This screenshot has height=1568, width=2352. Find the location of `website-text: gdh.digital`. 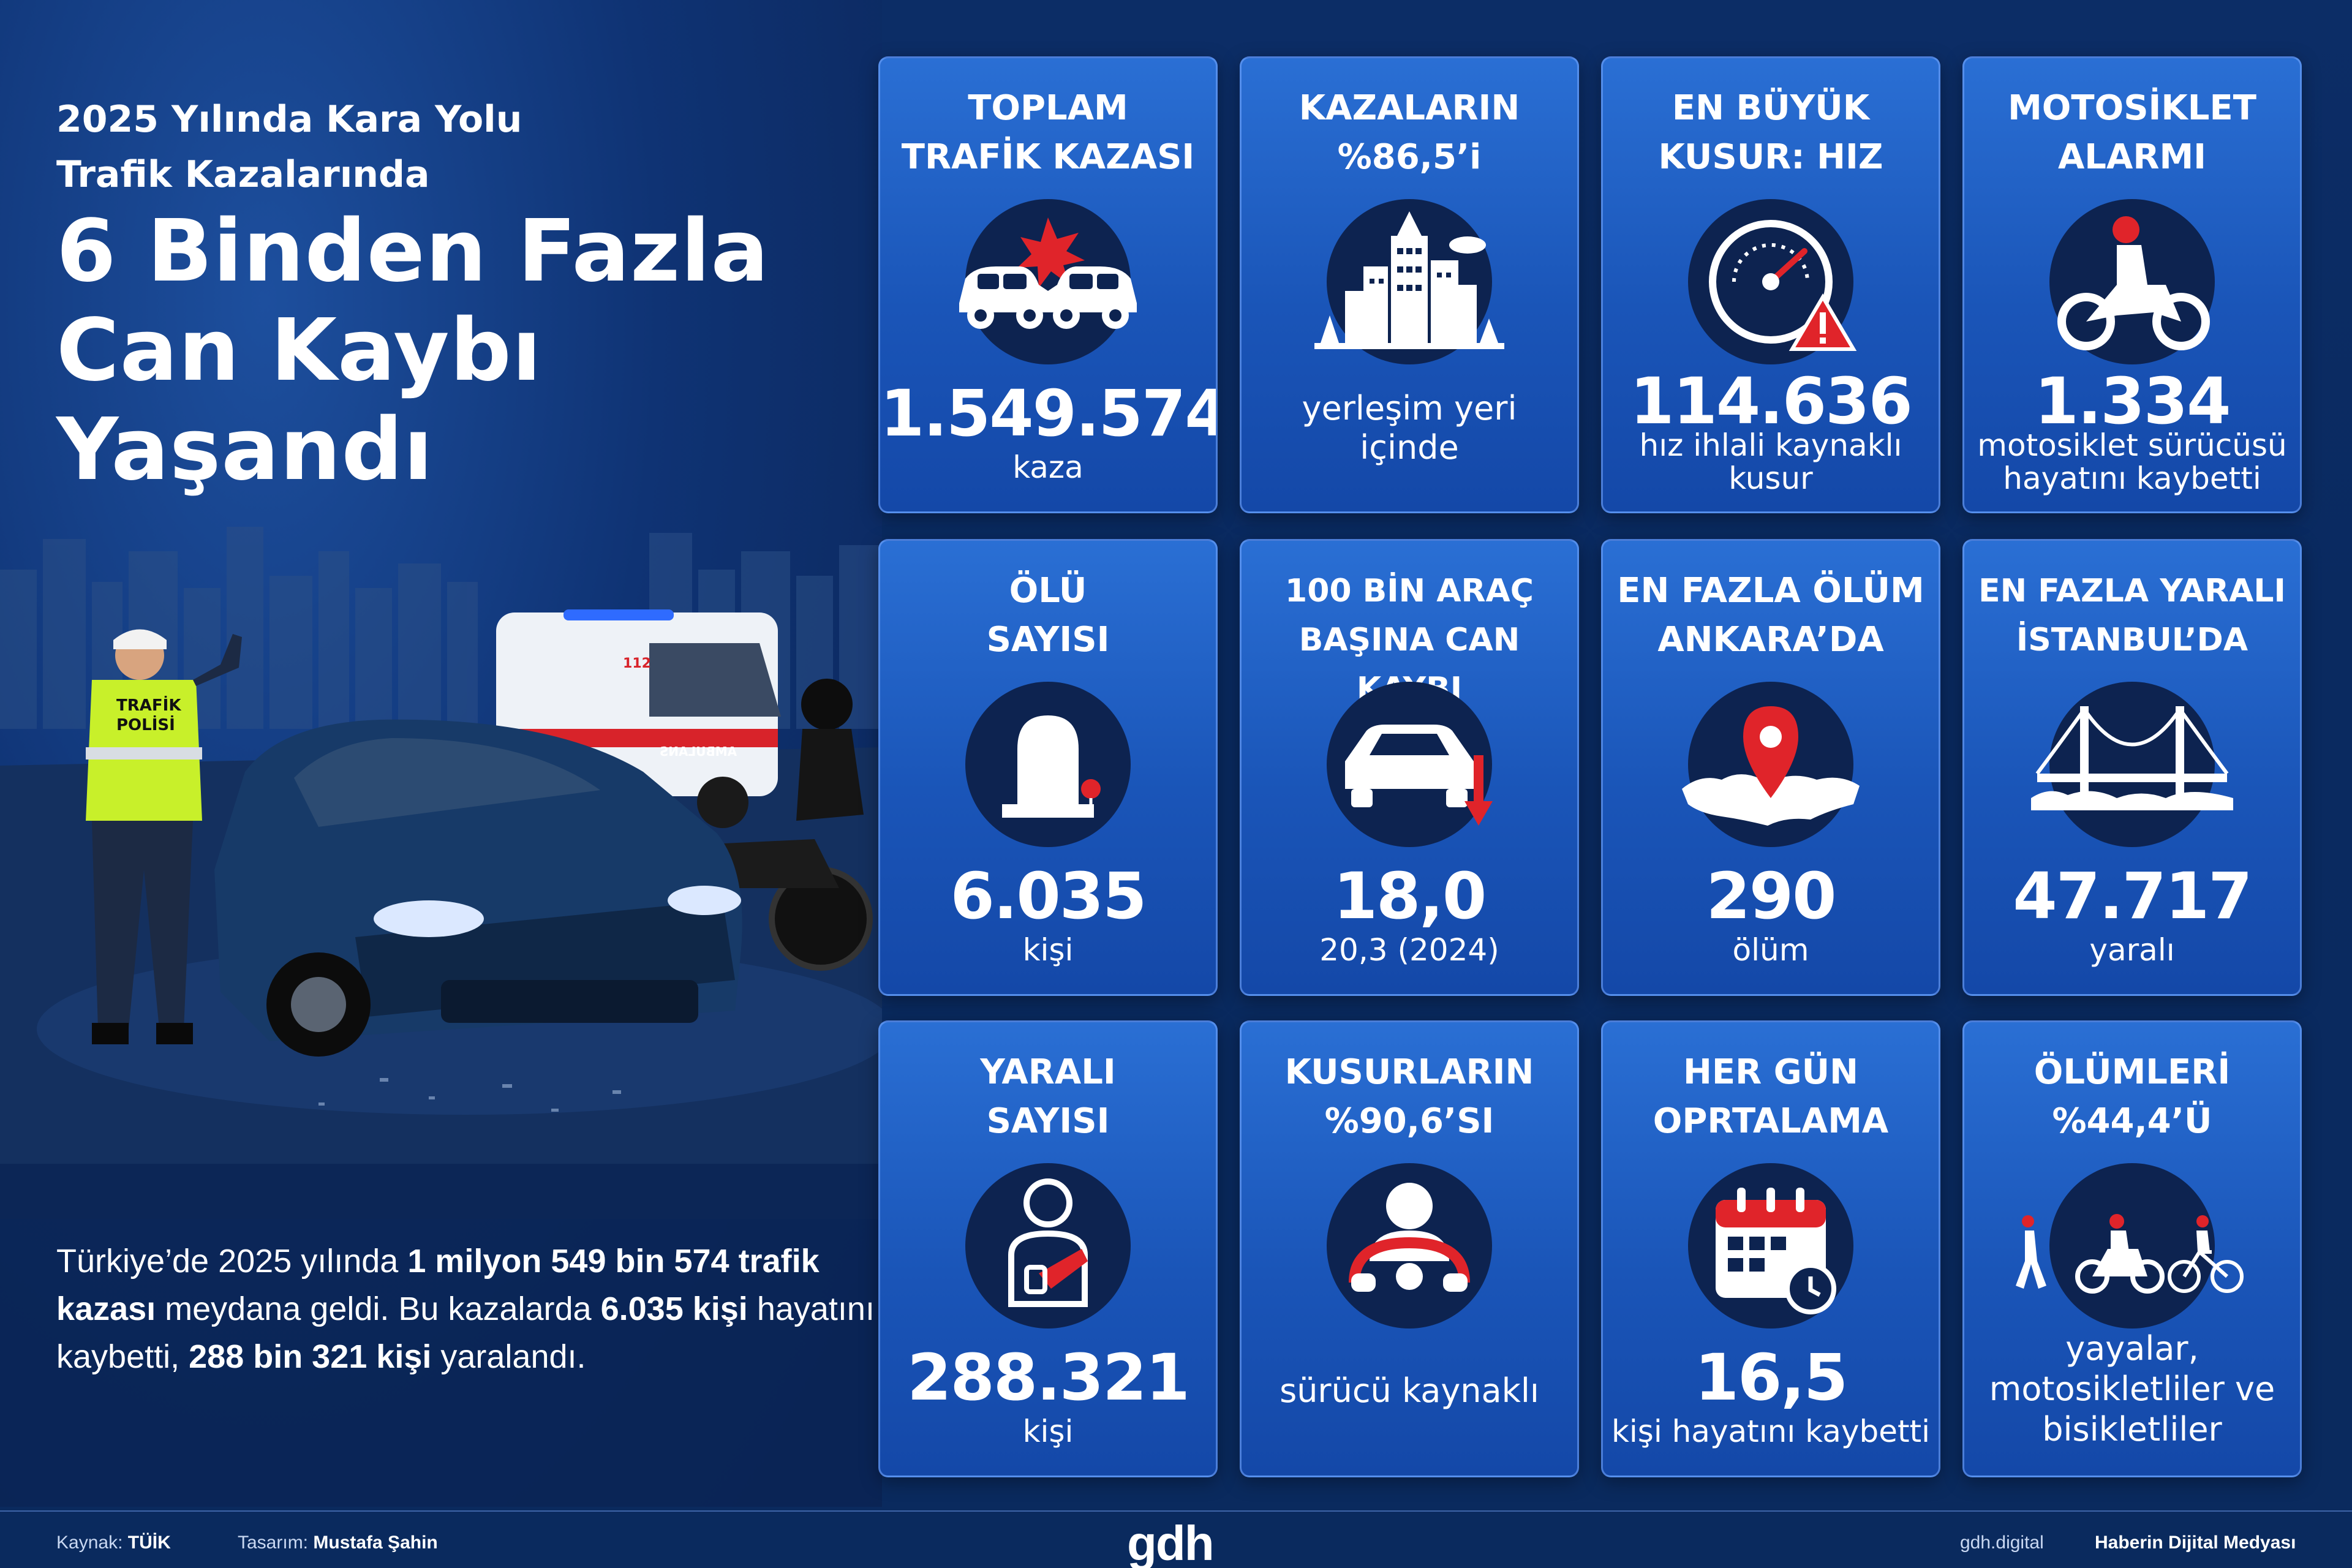

website-text: gdh.digital is located at coordinates (2002, 1542).